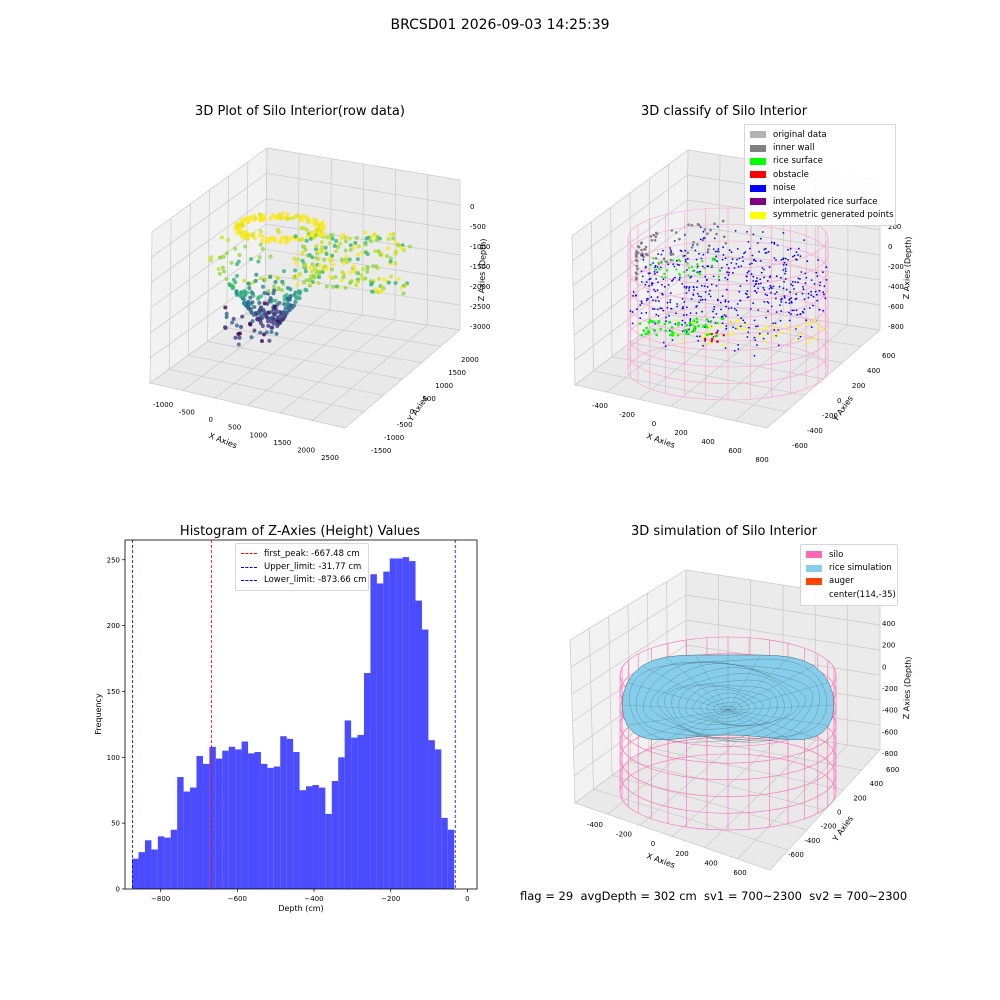  Describe the element at coordinates (595, 825) in the screenshot. I see `x-tick-label: -400` at that location.